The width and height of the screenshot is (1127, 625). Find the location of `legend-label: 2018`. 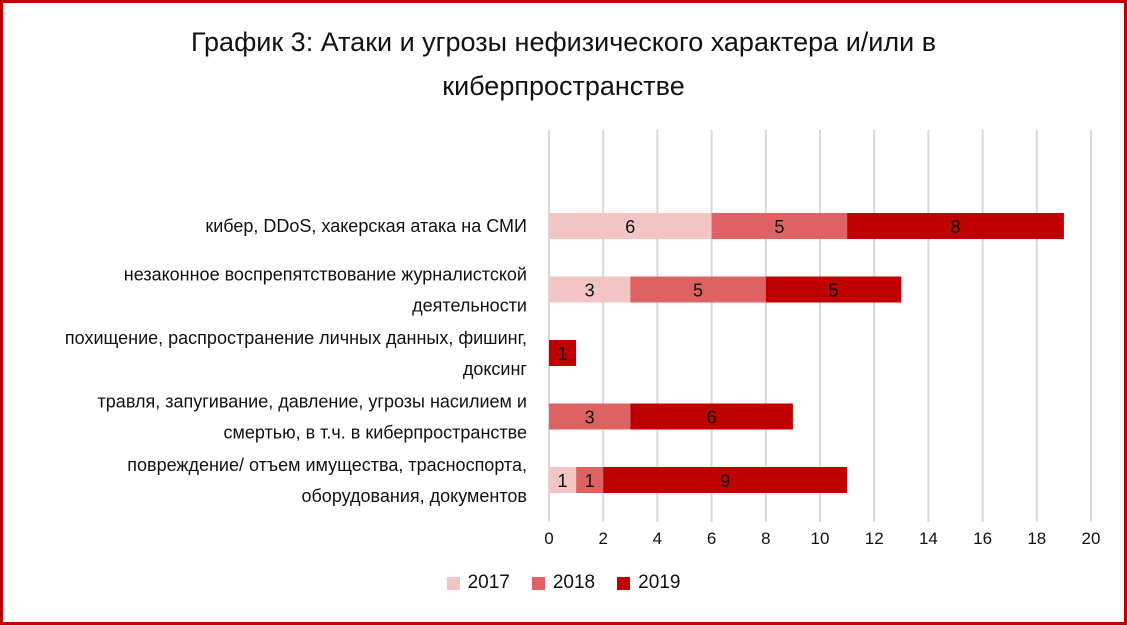

legend-label: 2018 is located at coordinates (574, 582).